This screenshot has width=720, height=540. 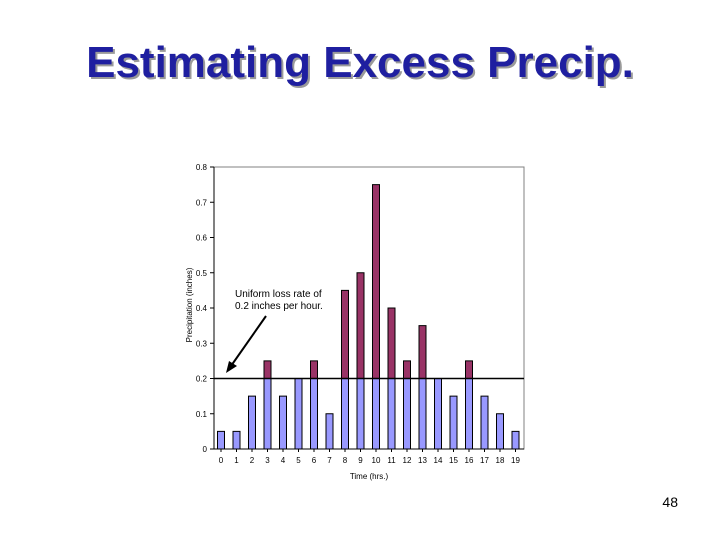 I want to click on x-tick-label: 17, so click(x=484, y=460).